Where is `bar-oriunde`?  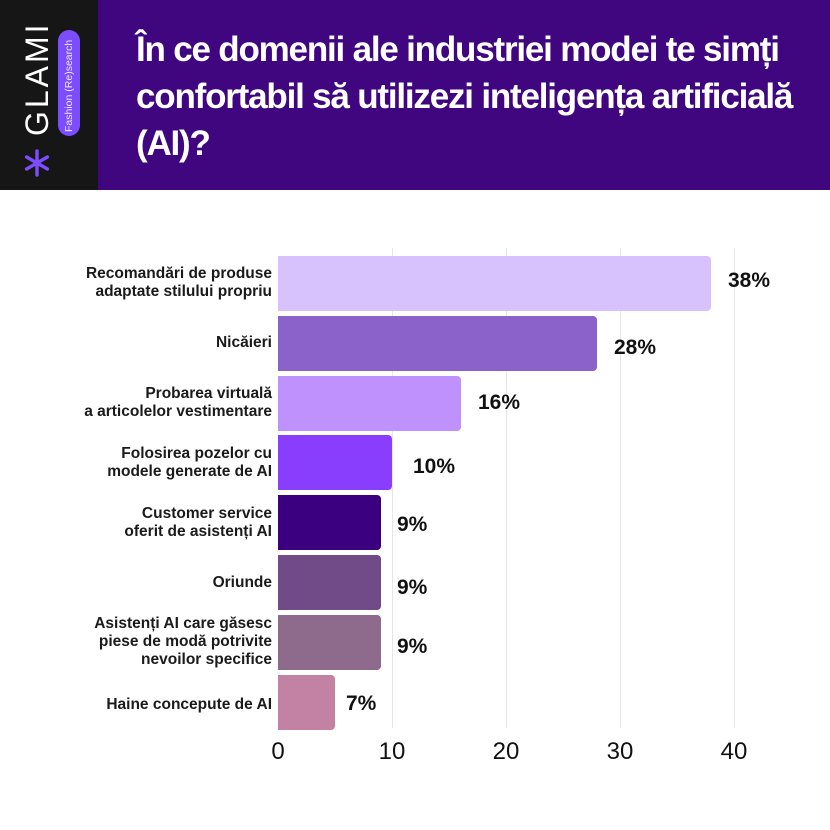 bar-oriunde is located at coordinates (329, 582).